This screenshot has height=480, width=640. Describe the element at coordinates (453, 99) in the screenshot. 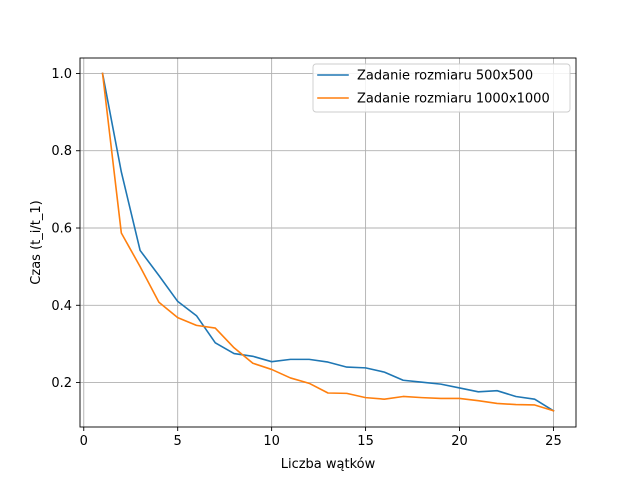

I see `legend-entry-1000: Zadanie rozmiaru 1000x1000` at that location.